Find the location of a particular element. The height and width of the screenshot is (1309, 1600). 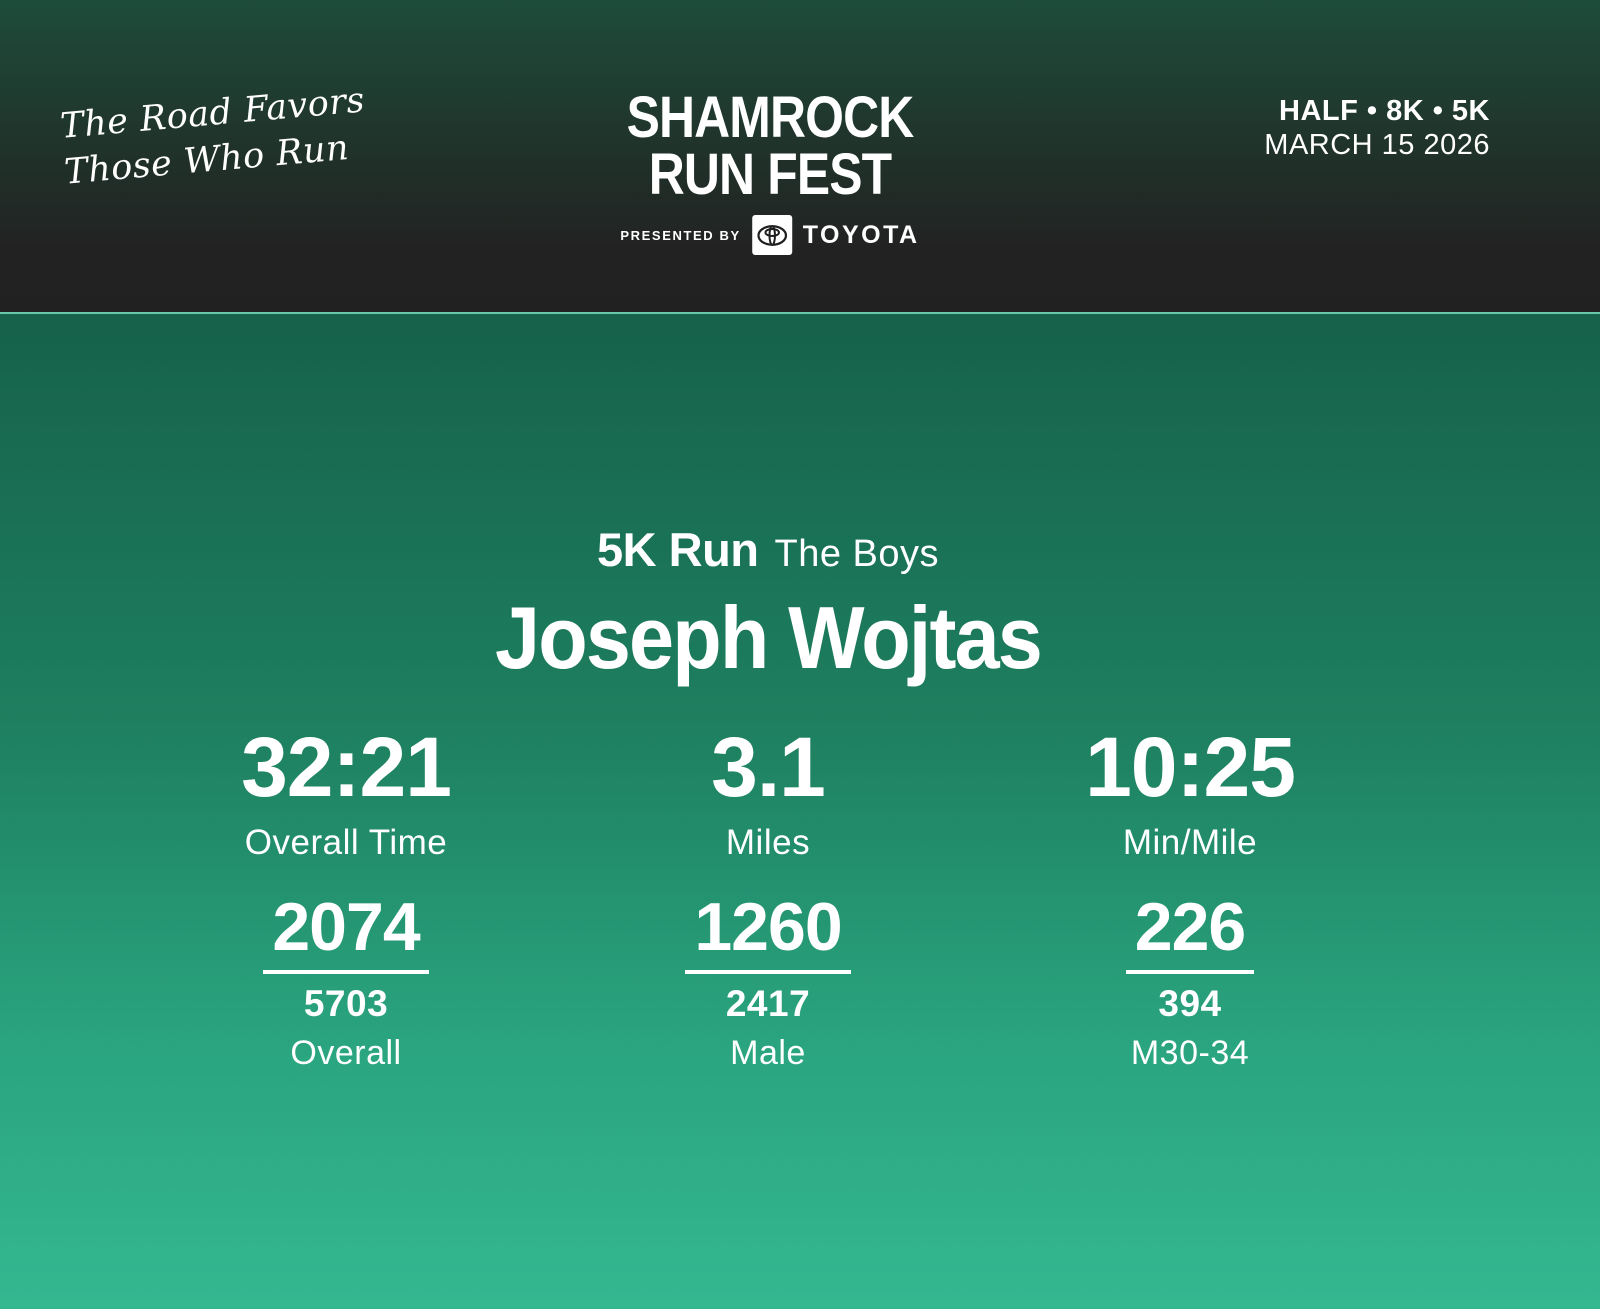

sponsor-row: PRESENTED BY TOYOTA is located at coordinates (770, 235).